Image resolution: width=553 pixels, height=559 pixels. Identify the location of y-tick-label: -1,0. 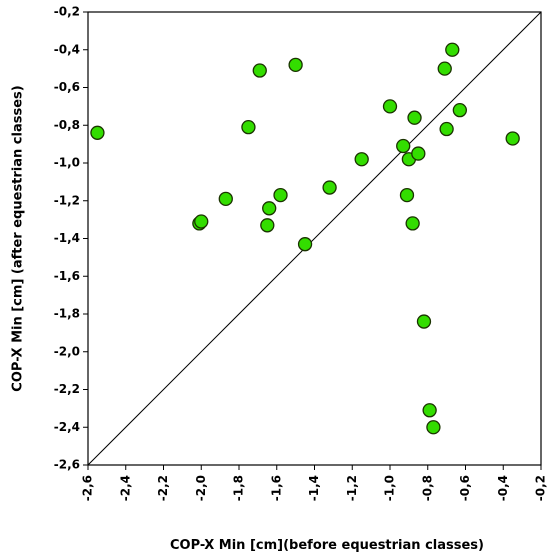
(67, 163).